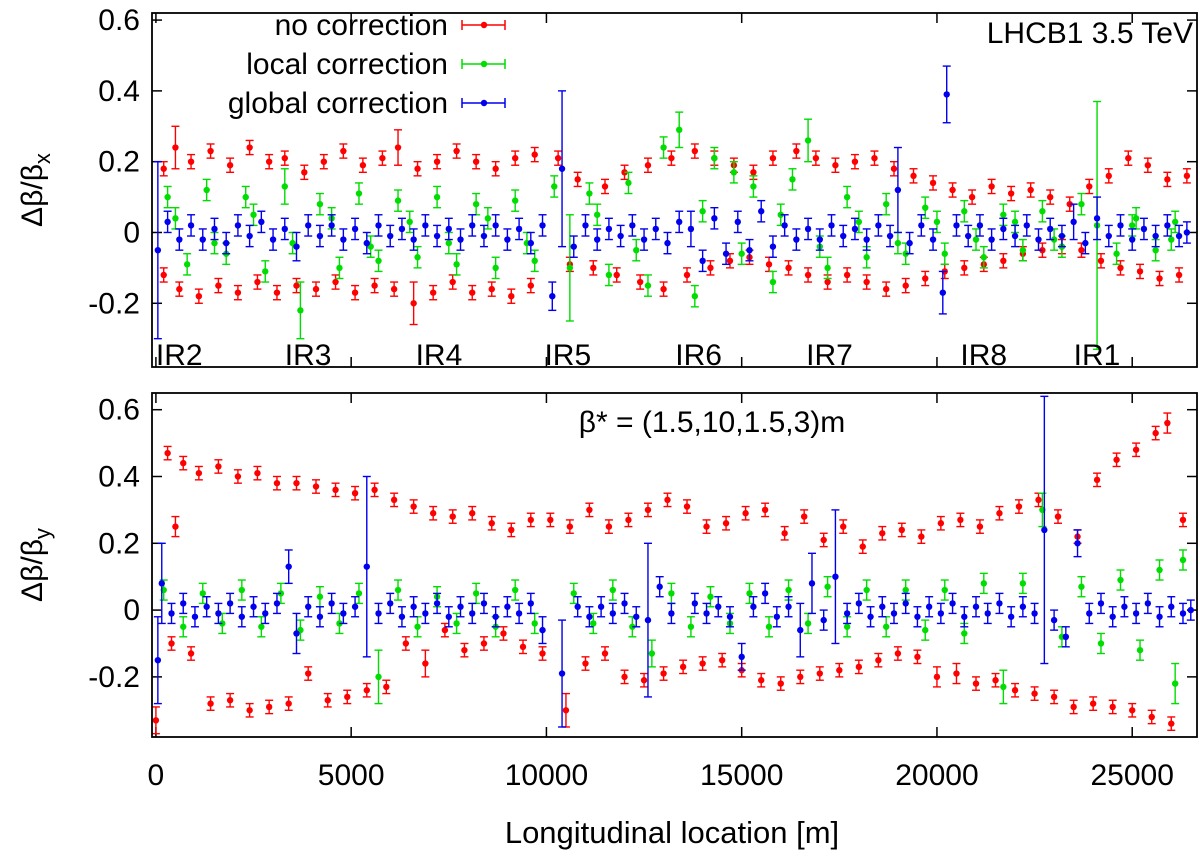 The width and height of the screenshot is (1200, 862). I want to click on y-tick-label: -0.2, so click(114, 303).